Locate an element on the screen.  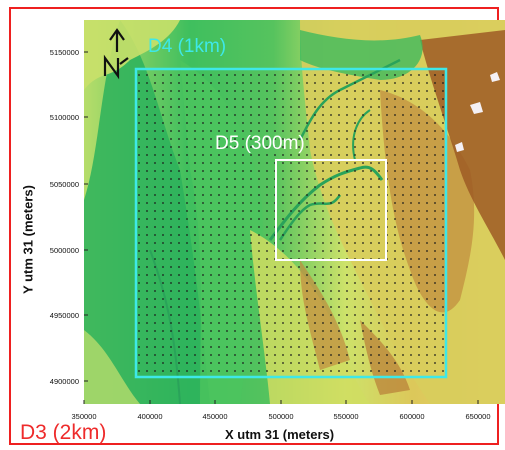
y-tick-label: 5100000 is located at coordinates (64, 117).